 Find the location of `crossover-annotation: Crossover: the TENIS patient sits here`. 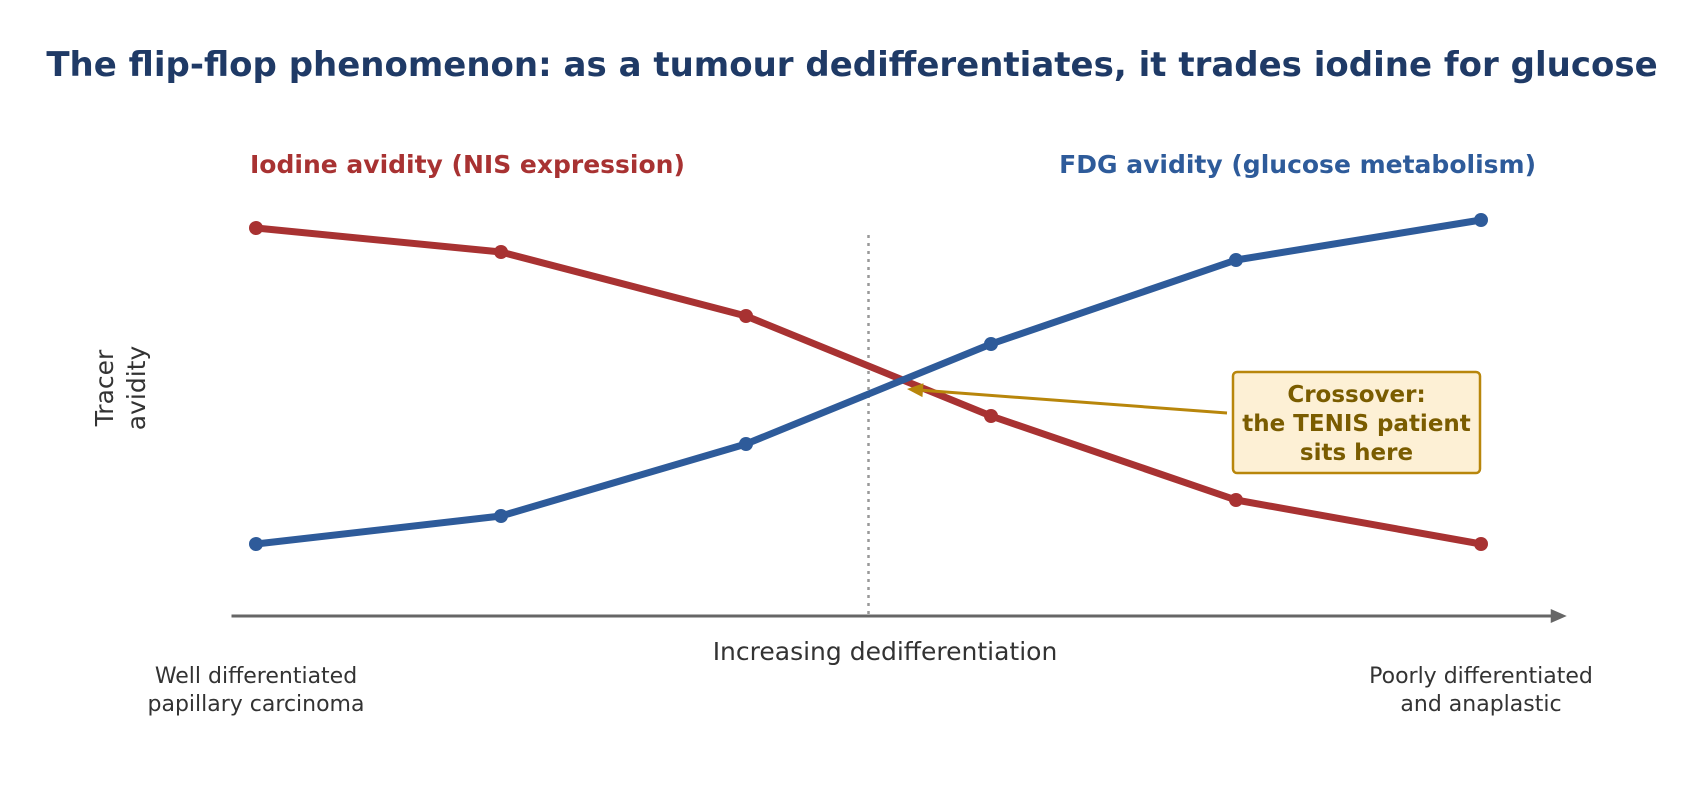

crossover-annotation: Crossover: the TENIS patient sits here is located at coordinates (1194, 422).